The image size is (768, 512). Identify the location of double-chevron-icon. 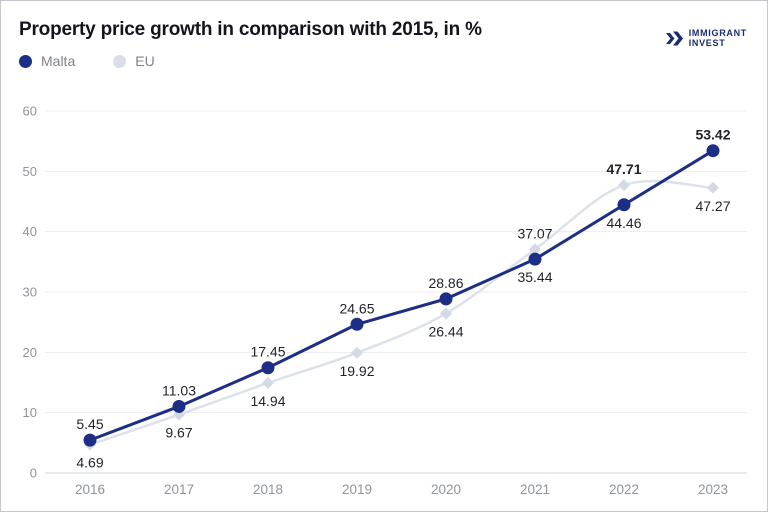
(674, 38).